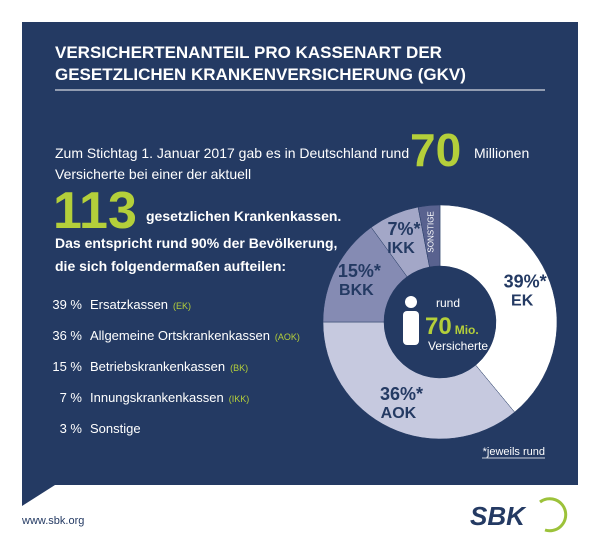  Describe the element at coordinates (399, 413) in the screenshot. I see `segment-category-label: AOK` at that location.